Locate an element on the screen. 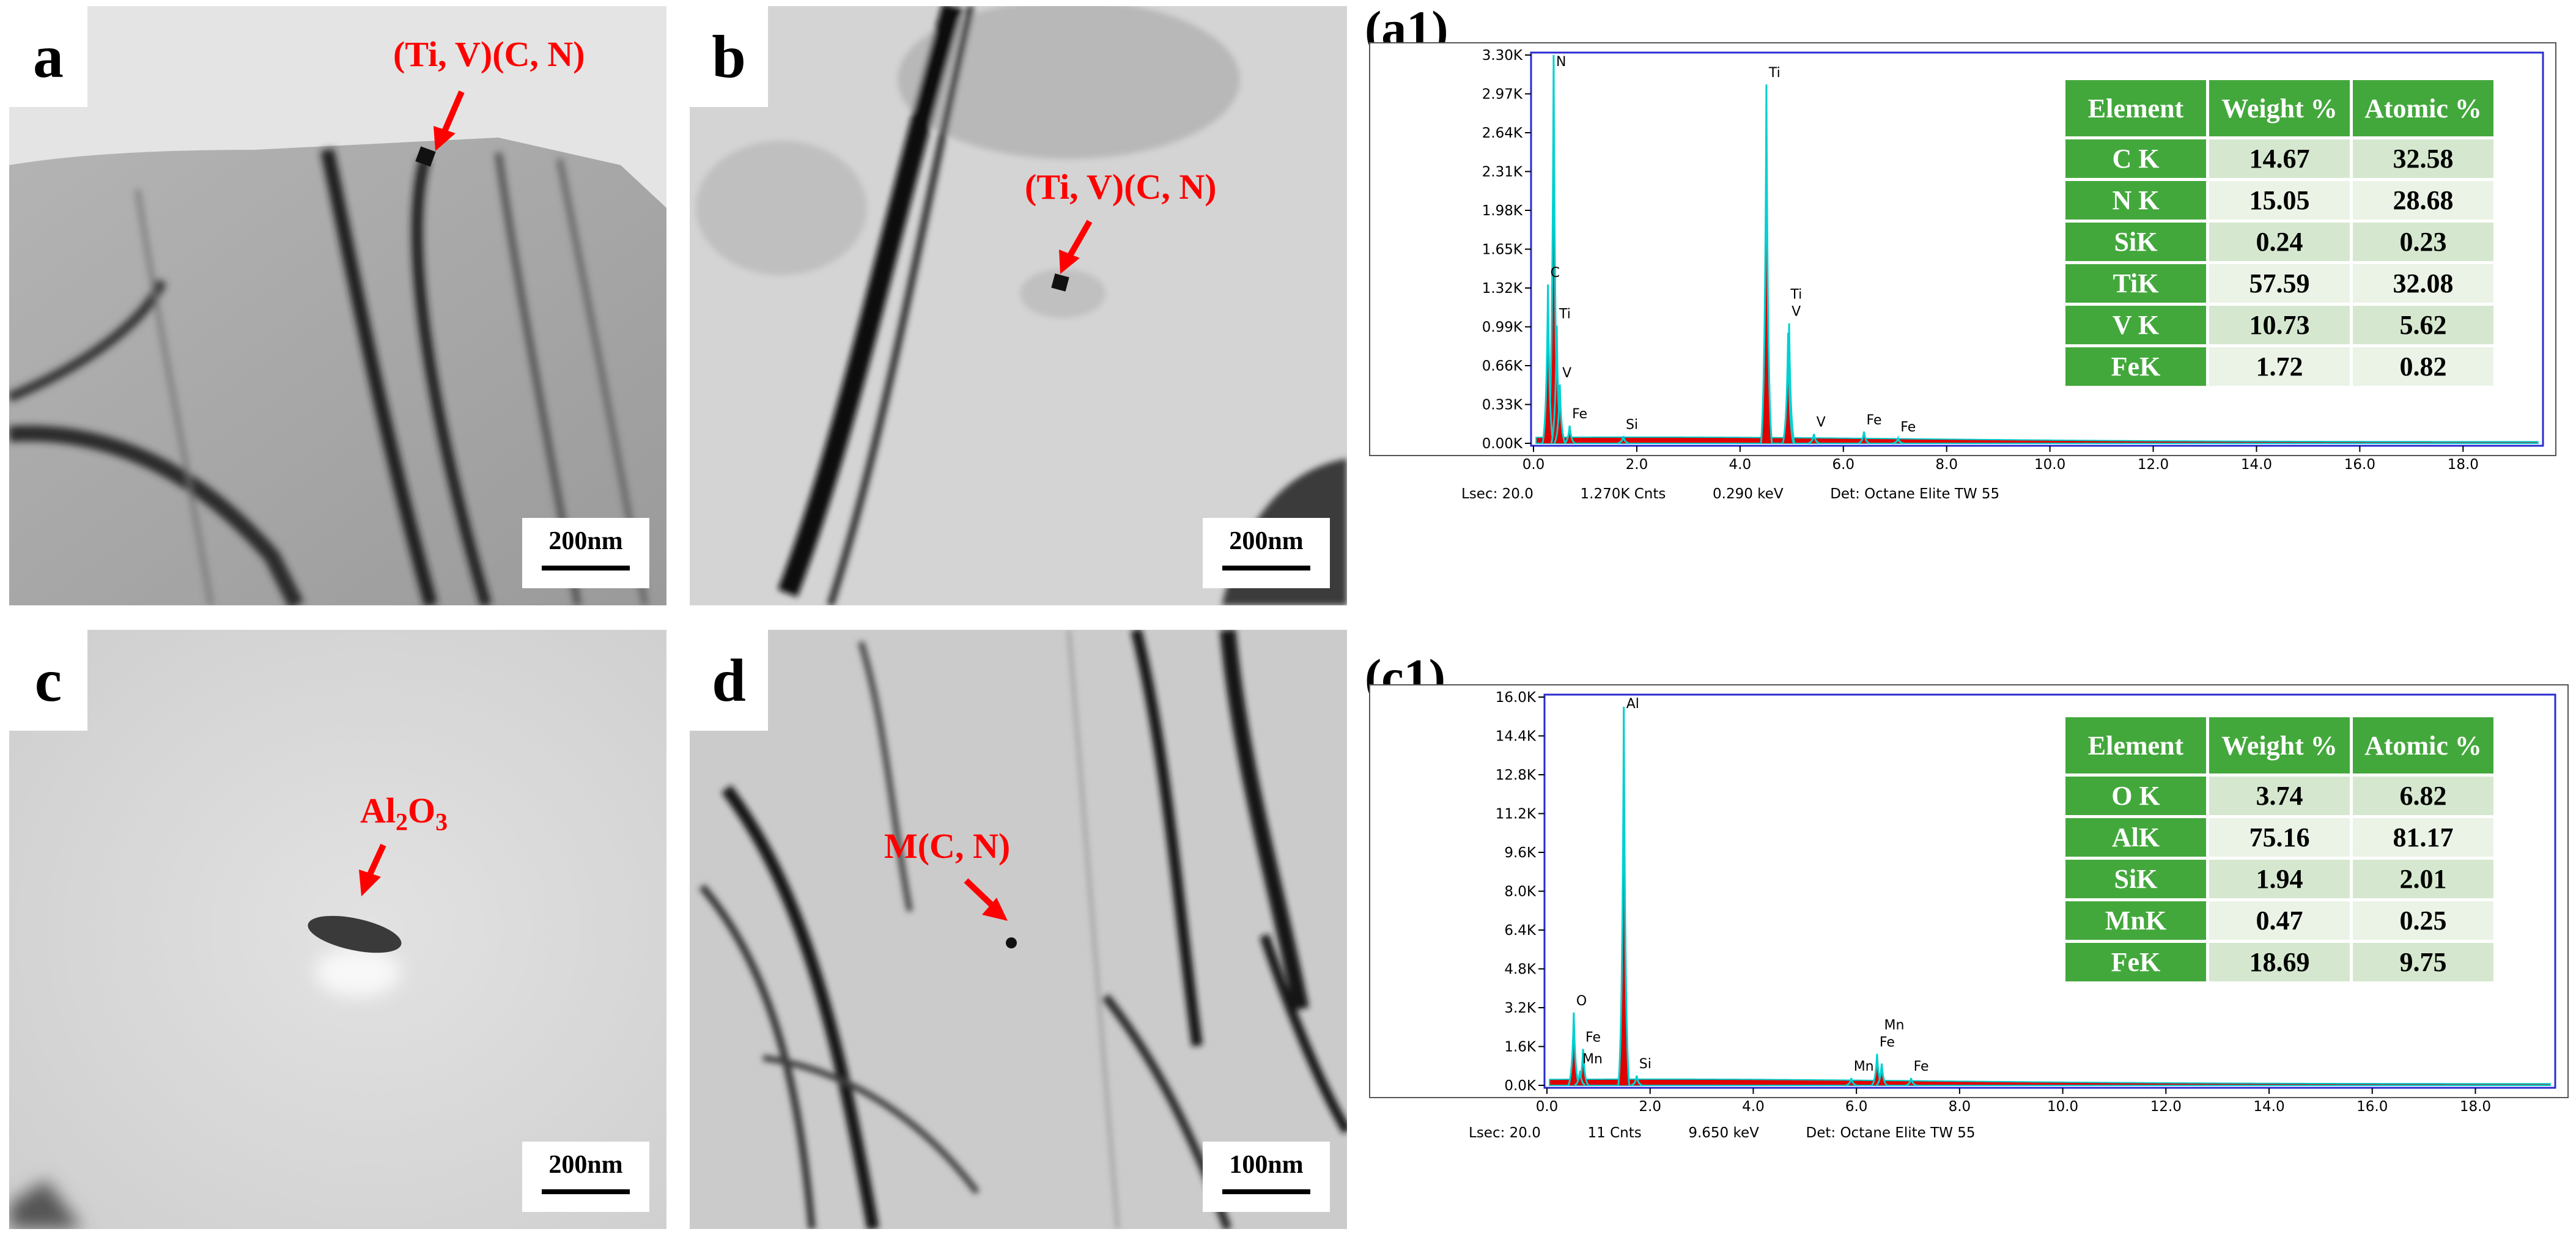 This screenshot has height=1248, width=2576. scale-bar-a: 200nm is located at coordinates (585, 553).